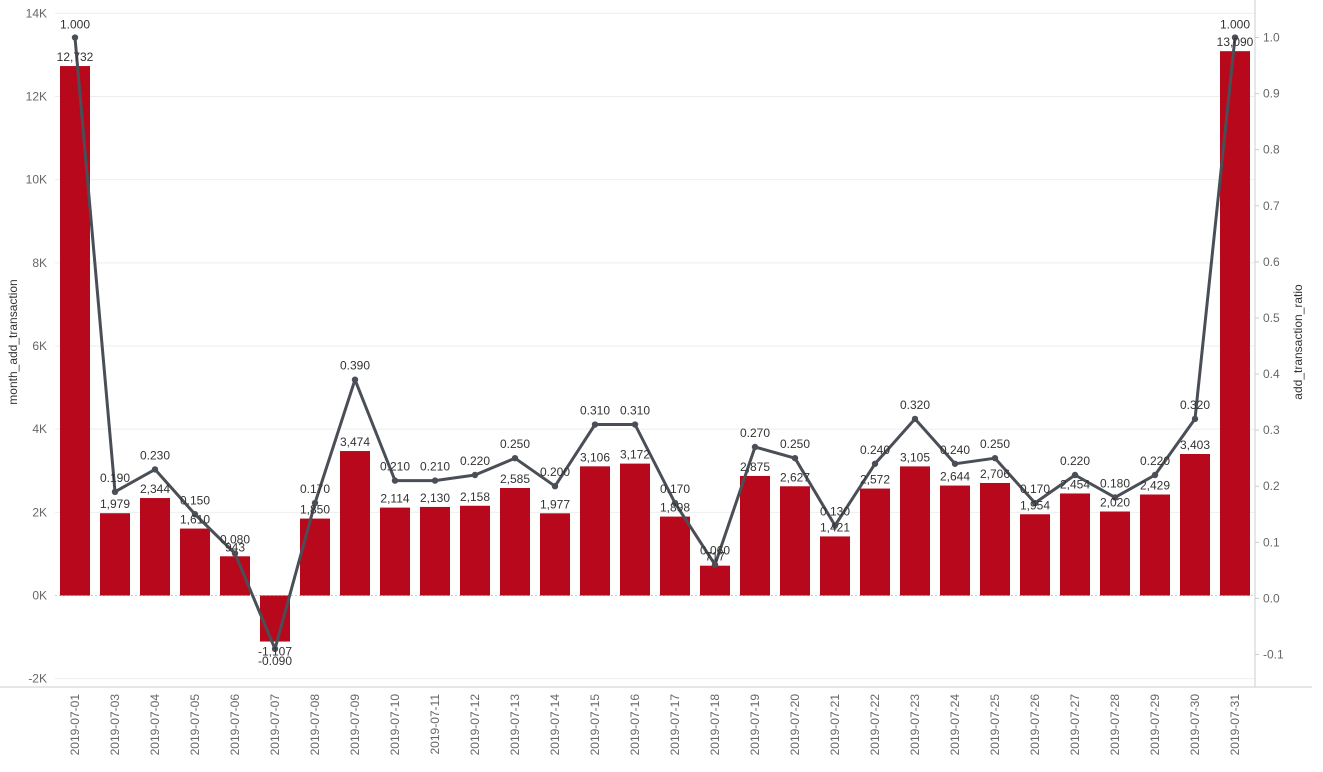  Describe the element at coordinates (1271, 94) in the screenshot. I see `y-right-tick-label: 0.9` at that location.